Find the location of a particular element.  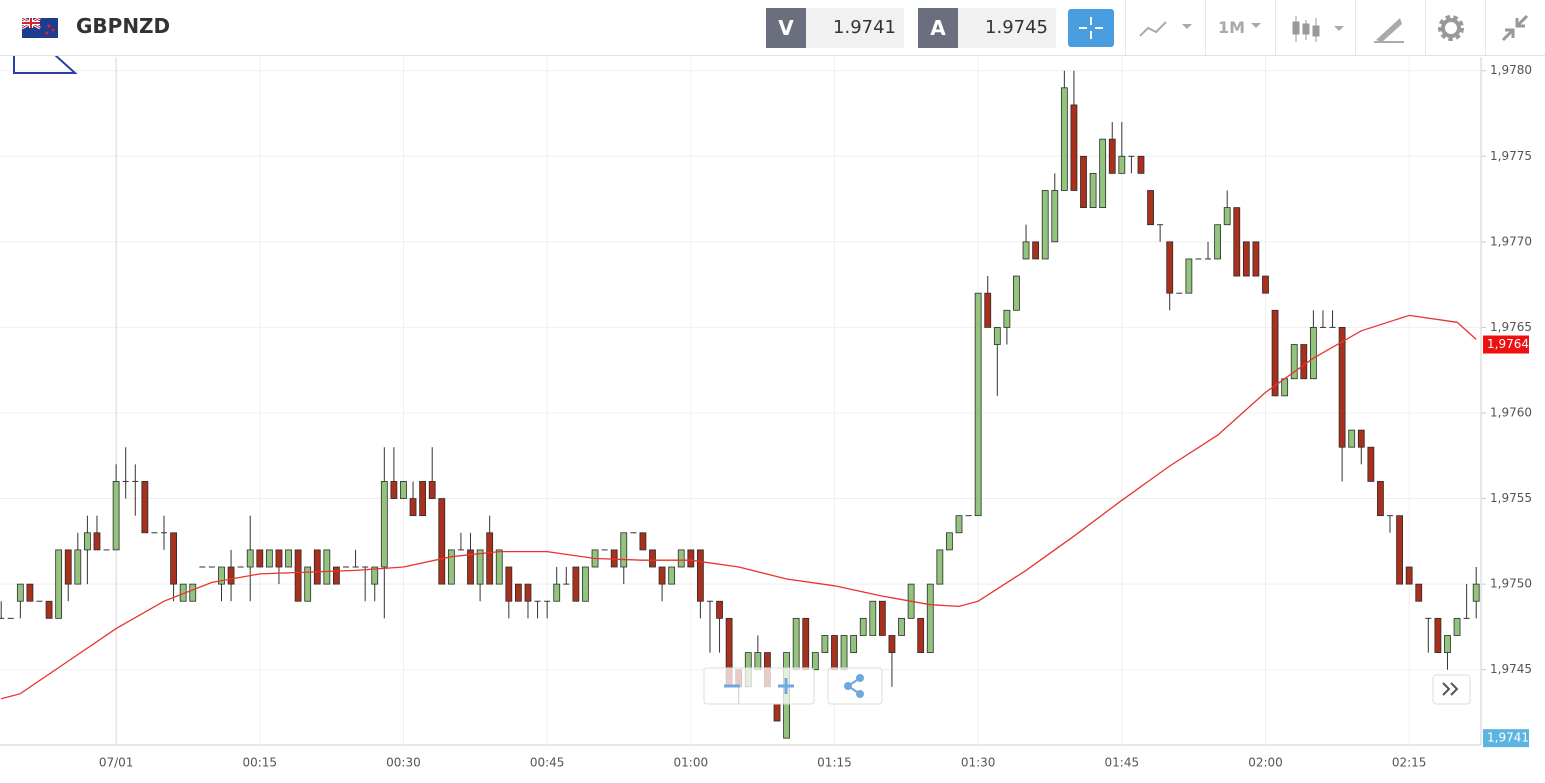

y-tick-label: 1,9775 is located at coordinates (1511, 156).